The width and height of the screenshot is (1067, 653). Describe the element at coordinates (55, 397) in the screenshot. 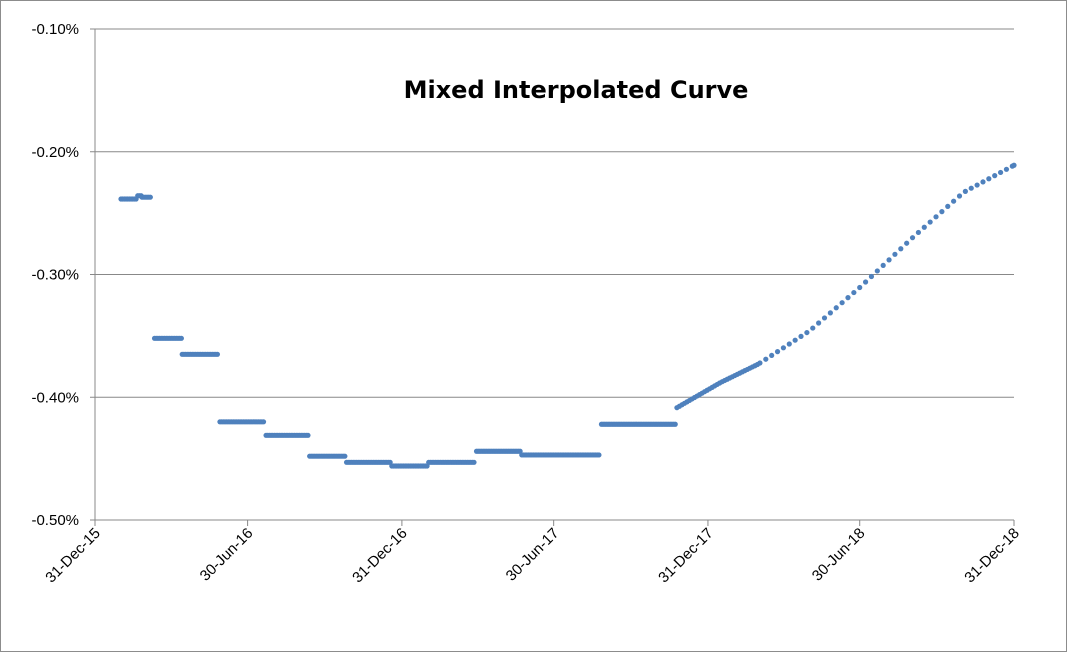

I see `y-tick-label: -0.40%` at that location.